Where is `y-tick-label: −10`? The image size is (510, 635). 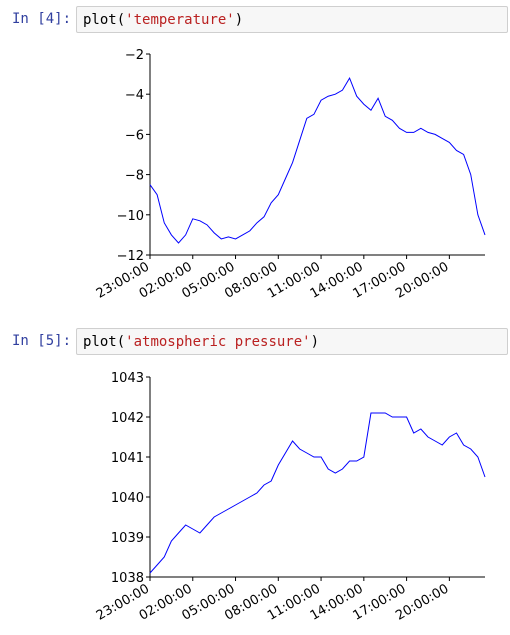 y-tick-label: −10 is located at coordinates (130, 216).